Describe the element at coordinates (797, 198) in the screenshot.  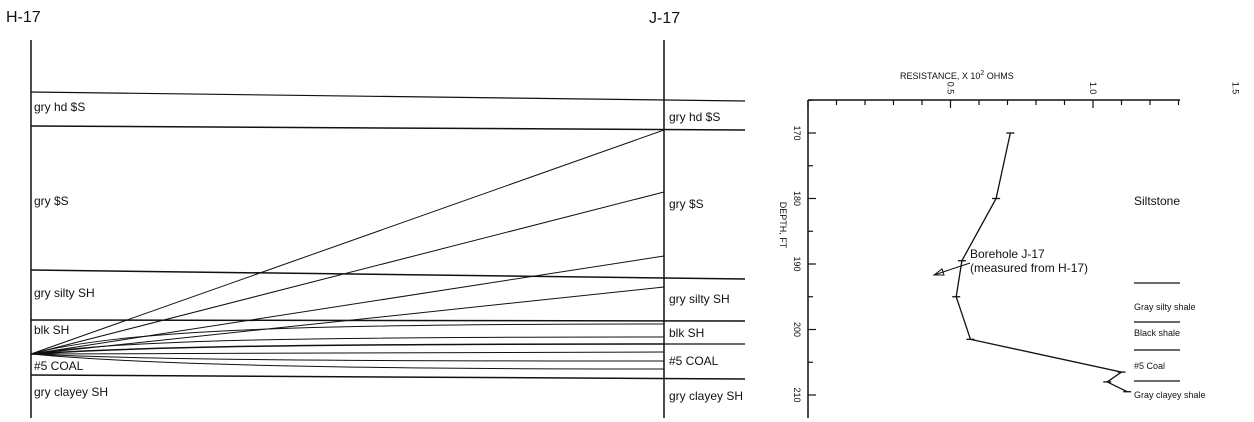
I see `y-tick-label: 180` at that location.